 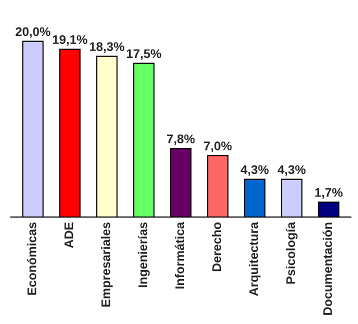 I want to click on x-tick-label: Informática, so click(x=179, y=255).